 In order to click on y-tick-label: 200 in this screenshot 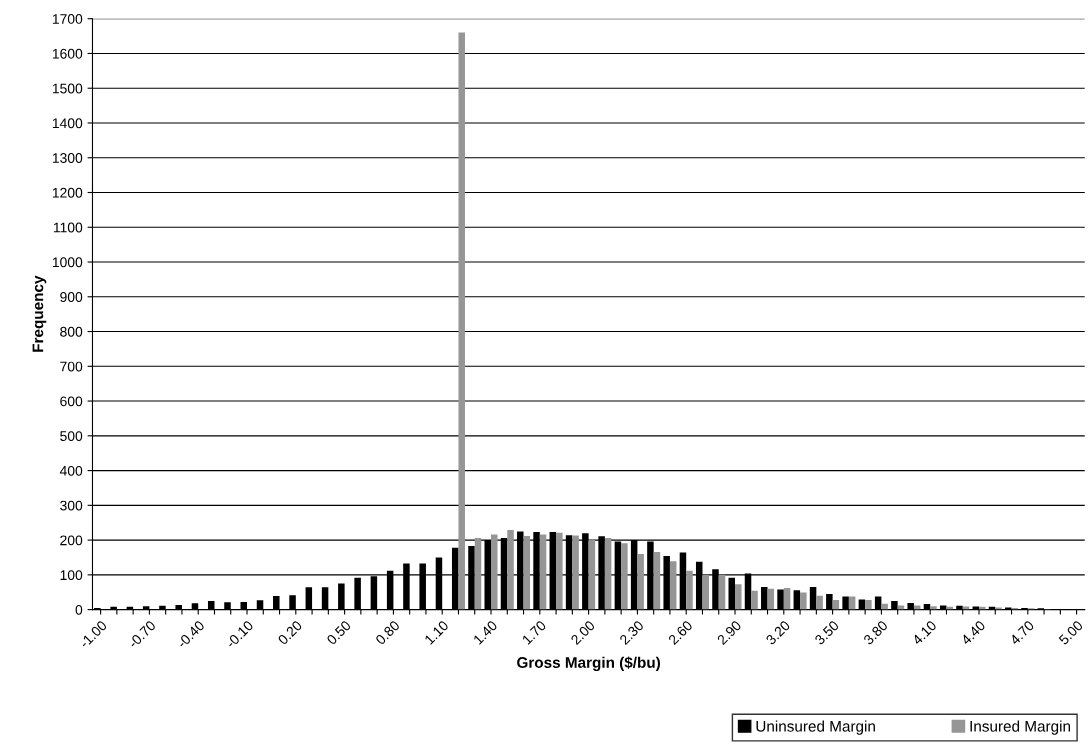, I will do `click(71, 540)`.